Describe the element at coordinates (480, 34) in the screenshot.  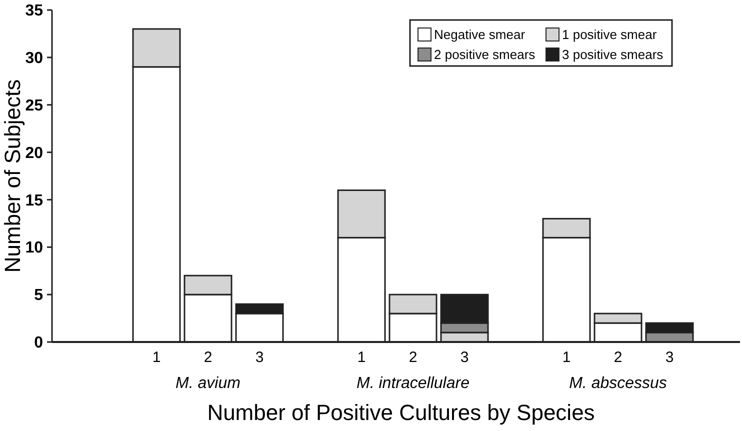
I see `legend-label: Negative smear` at that location.